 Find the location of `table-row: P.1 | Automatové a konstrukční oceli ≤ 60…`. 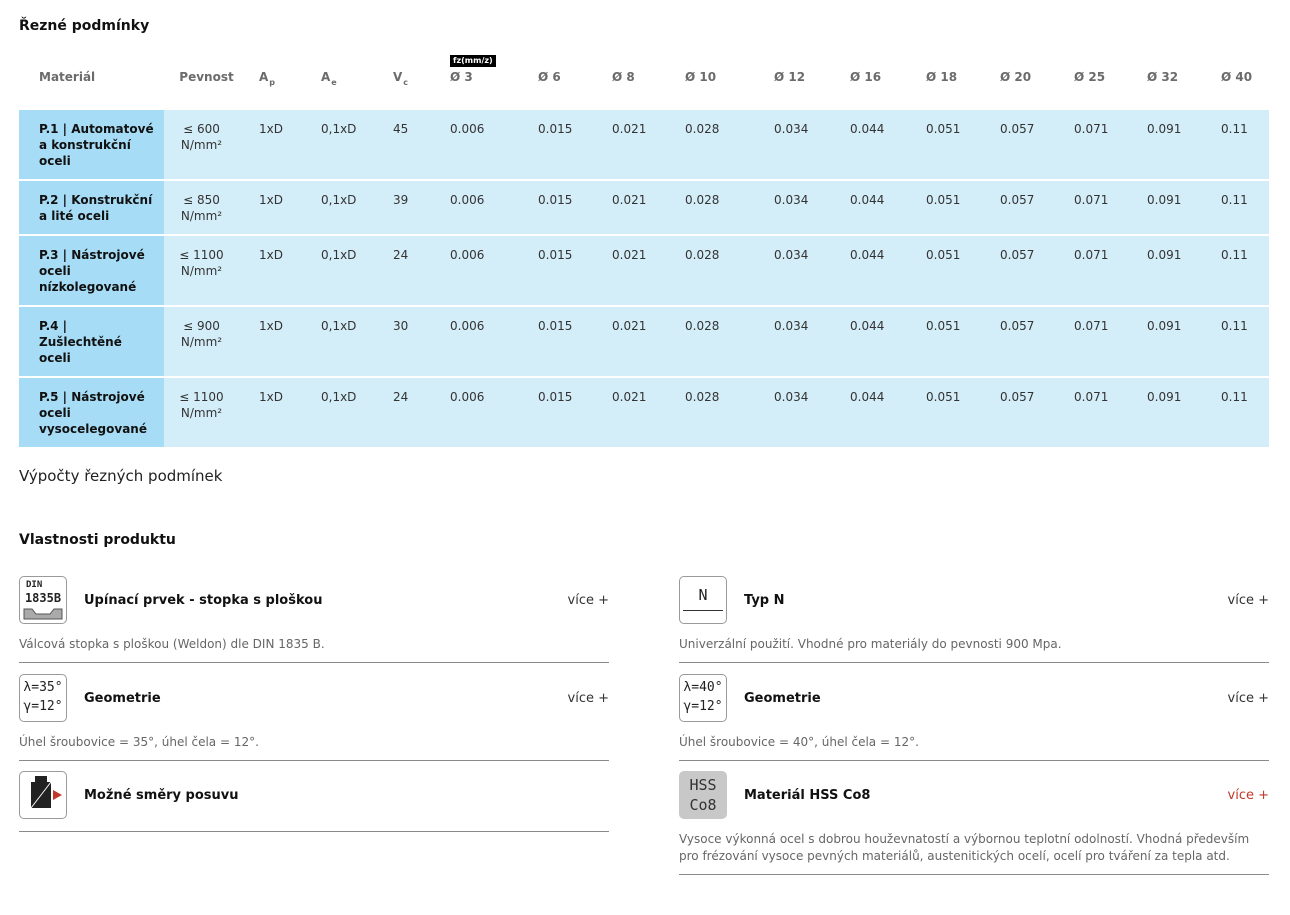

table-row: P.1 | Automatové a konstrukční oceli ≤ 60… is located at coordinates (644, 145).